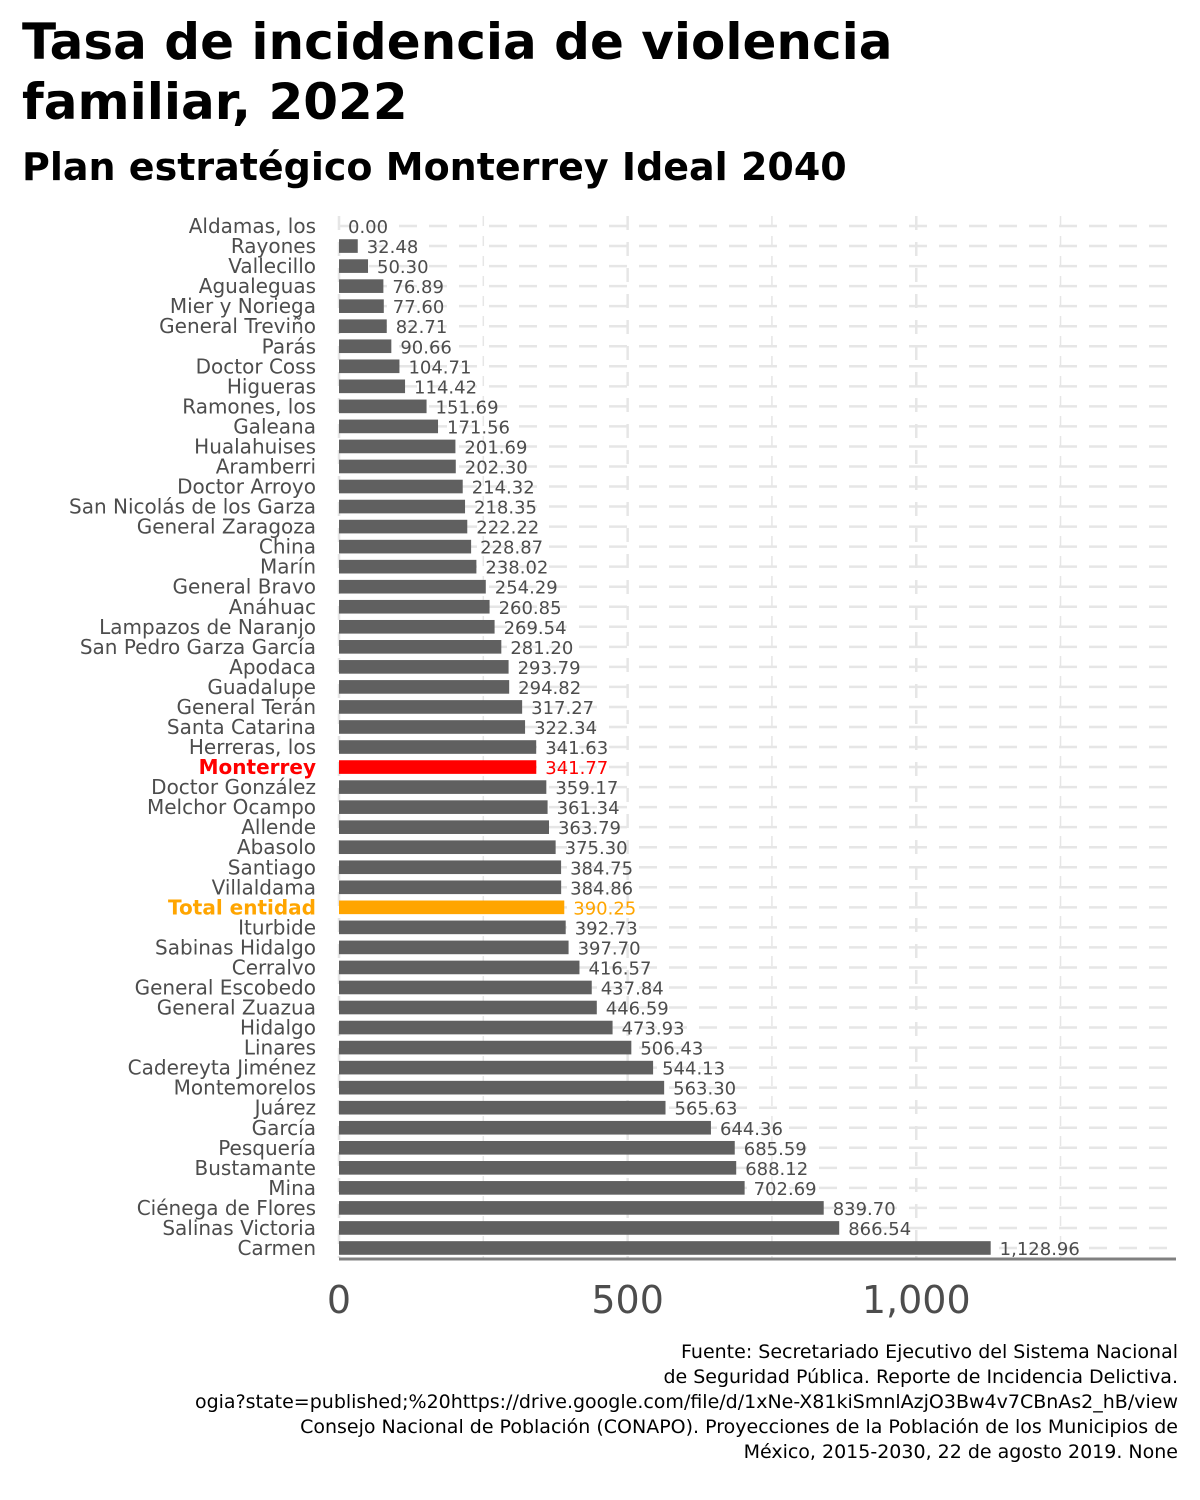 This screenshot has width=1200, height=1500. Describe the element at coordinates (252, 226) in the screenshot. I see `category-label: Aldamas, los` at that location.